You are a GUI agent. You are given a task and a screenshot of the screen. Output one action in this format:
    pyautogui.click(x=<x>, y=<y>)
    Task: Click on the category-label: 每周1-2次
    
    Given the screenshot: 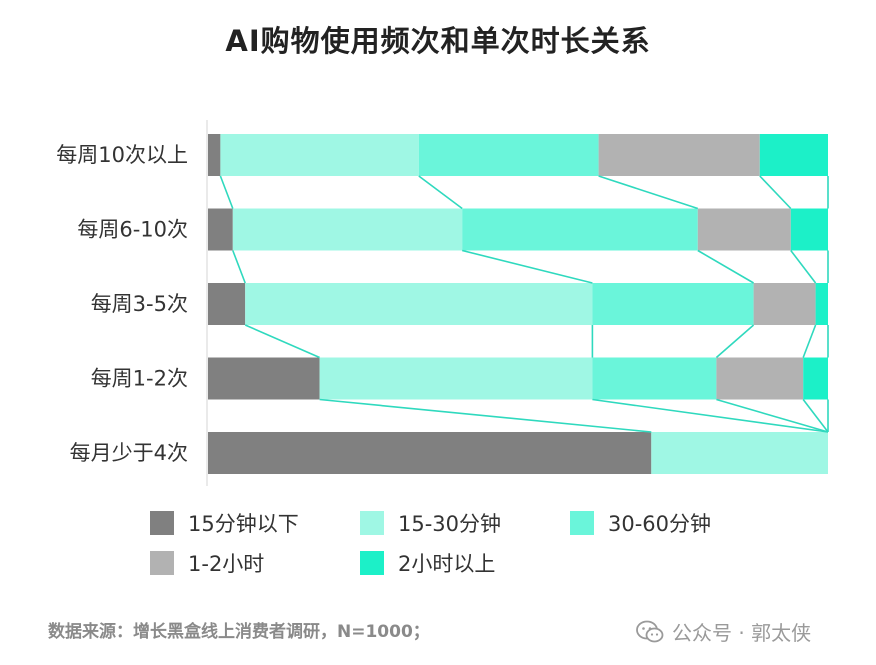 What is the action you would take?
    pyautogui.click(x=139, y=379)
    